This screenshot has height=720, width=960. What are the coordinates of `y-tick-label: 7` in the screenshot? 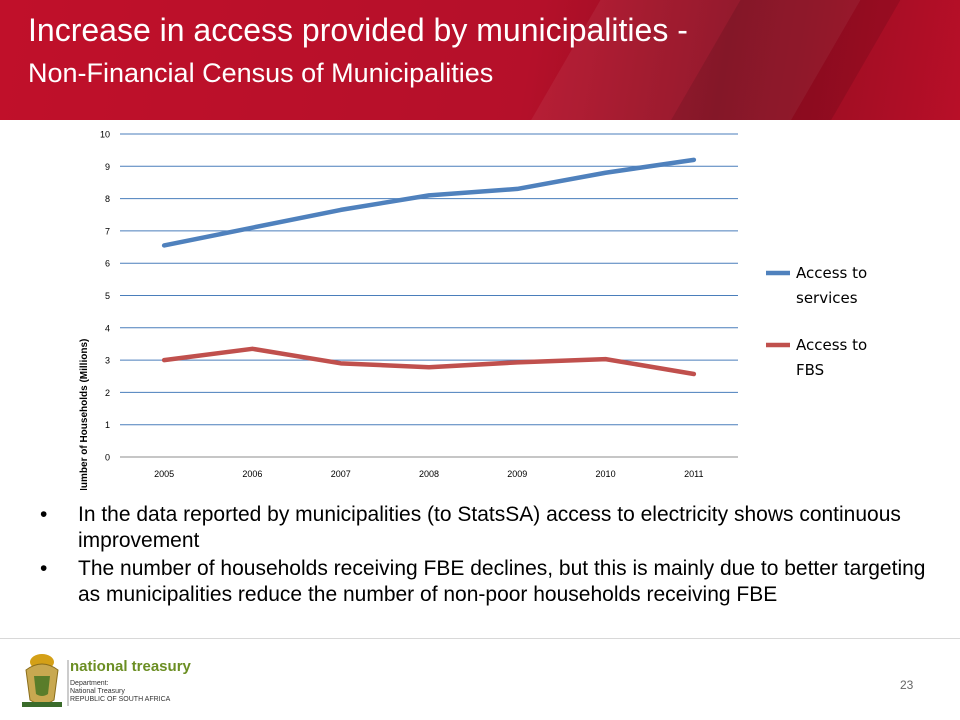 It's located at (107, 231).